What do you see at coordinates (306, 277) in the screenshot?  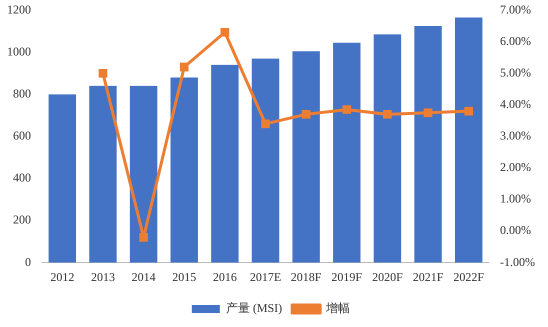 I see `x-tick-label: 2018F` at bounding box center [306, 277].